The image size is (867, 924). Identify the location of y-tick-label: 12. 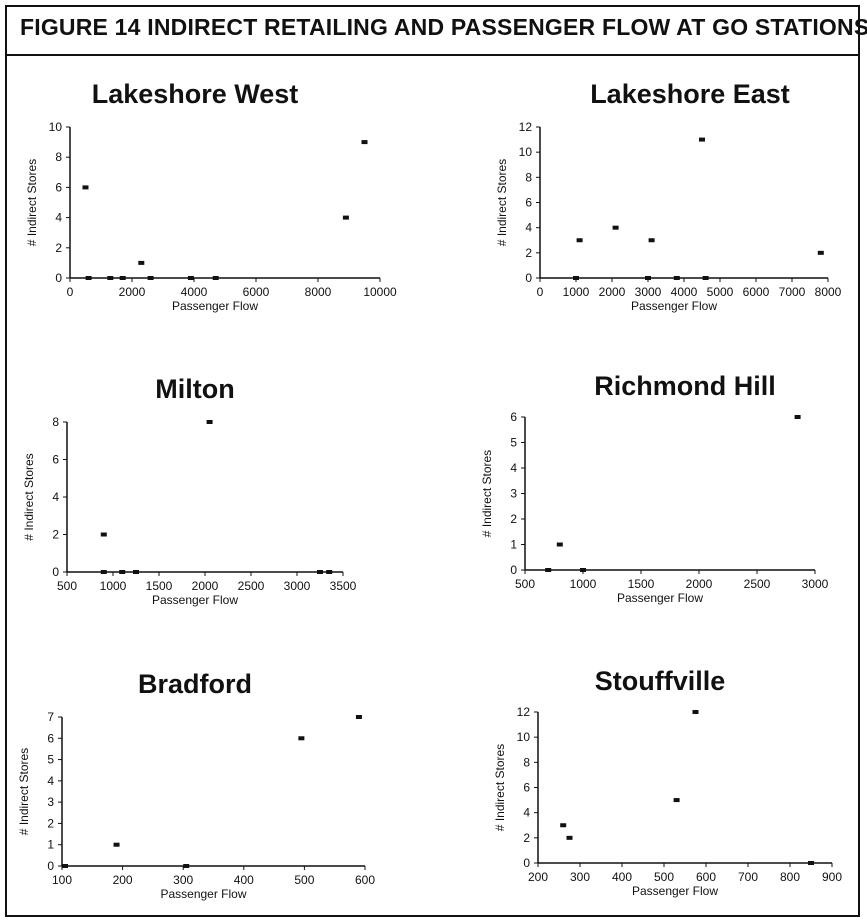
(524, 712).